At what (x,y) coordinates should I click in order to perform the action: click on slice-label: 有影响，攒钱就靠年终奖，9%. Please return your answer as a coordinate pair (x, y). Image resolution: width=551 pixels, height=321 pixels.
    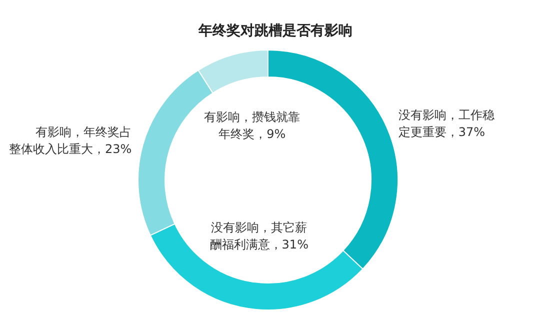
    Looking at the image, I should click on (252, 126).